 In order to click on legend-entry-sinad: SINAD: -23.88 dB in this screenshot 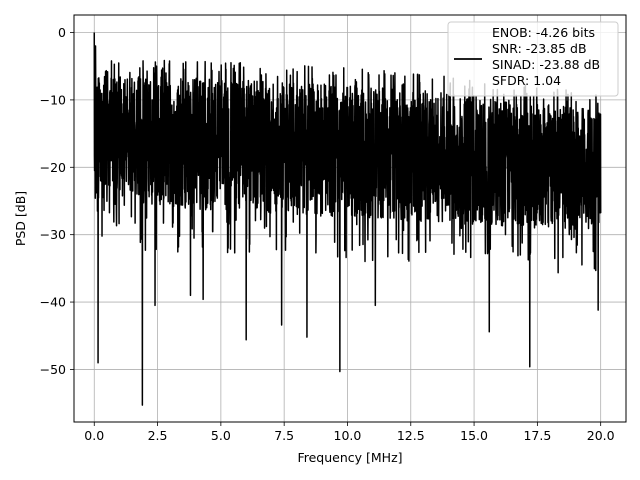, I will do `click(546, 64)`.